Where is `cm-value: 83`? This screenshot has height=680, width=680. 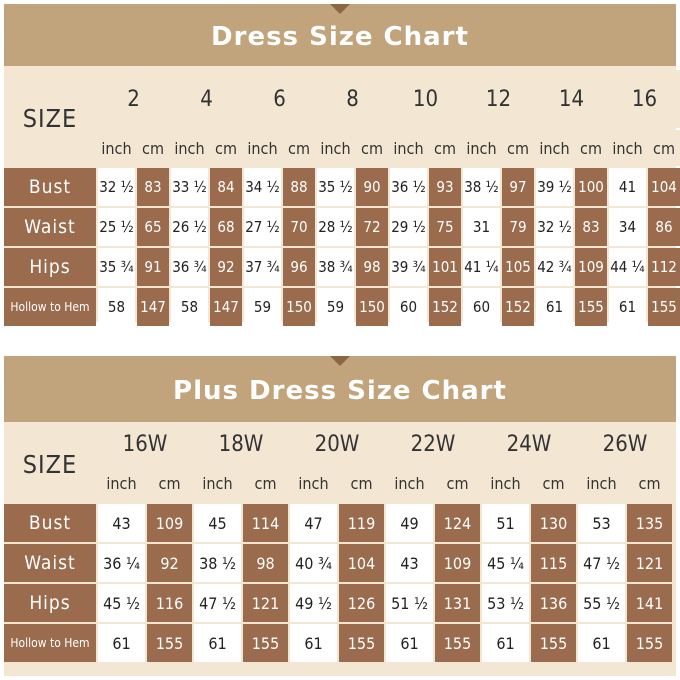
cm-value: 83 is located at coordinates (153, 187).